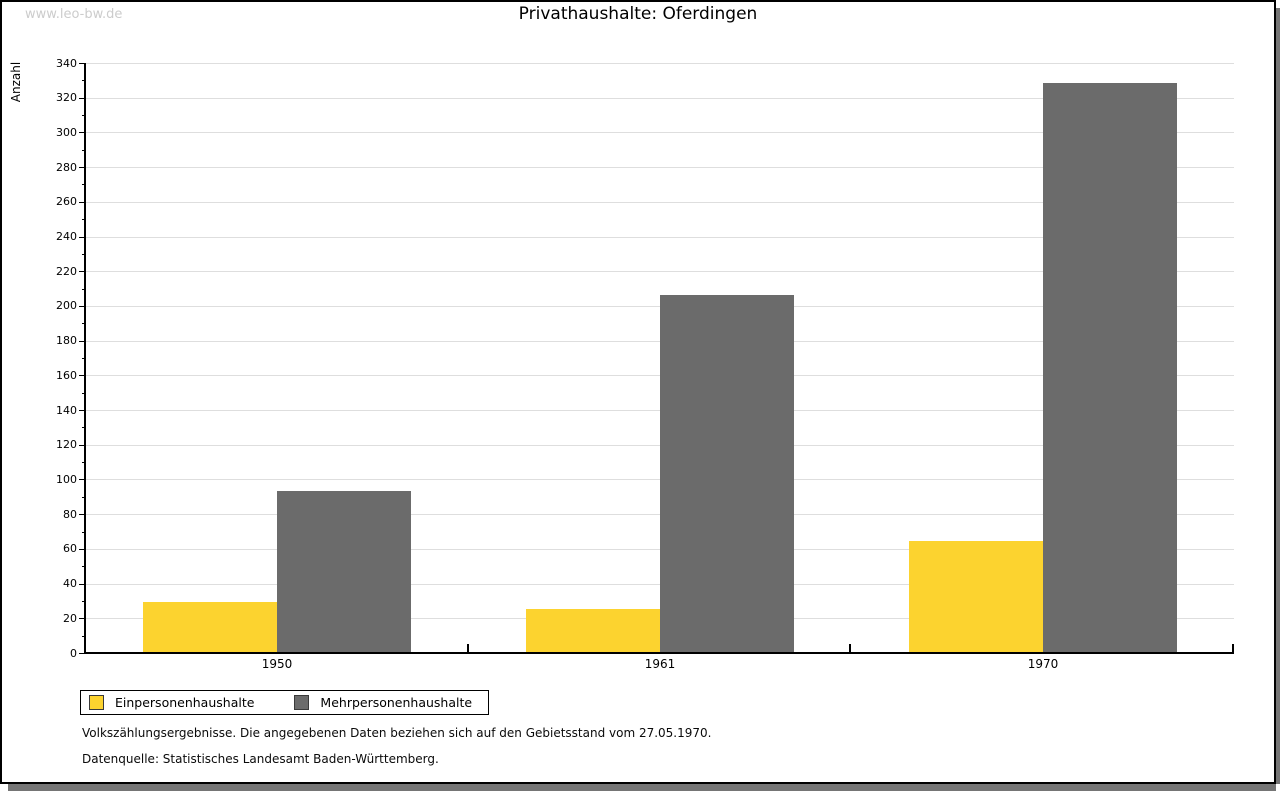 This screenshot has height=791, width=1280. Describe the element at coordinates (70, 583) in the screenshot. I see `y-tick-label-40: 40` at that location.